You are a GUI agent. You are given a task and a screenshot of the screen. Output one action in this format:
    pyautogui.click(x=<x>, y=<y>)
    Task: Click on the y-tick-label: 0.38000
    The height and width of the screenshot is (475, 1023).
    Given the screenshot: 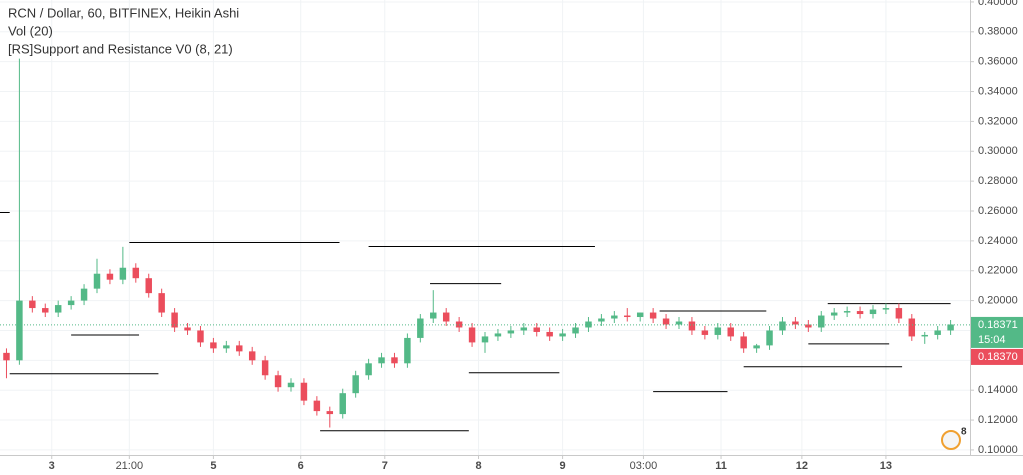 What is the action you would take?
    pyautogui.click(x=998, y=32)
    